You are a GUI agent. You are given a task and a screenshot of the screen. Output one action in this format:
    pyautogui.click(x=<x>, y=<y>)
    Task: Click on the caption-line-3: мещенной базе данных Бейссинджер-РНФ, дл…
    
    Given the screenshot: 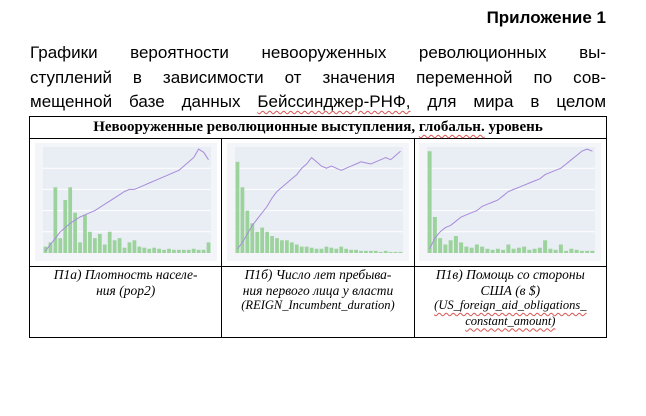 What is the action you would take?
    pyautogui.click(x=318, y=101)
    